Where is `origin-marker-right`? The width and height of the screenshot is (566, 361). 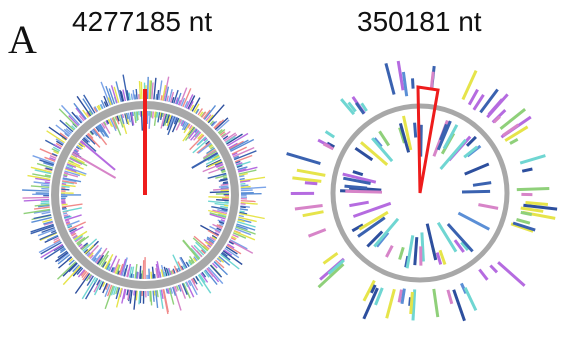
origin-marker-right is located at coordinates (428, 139).